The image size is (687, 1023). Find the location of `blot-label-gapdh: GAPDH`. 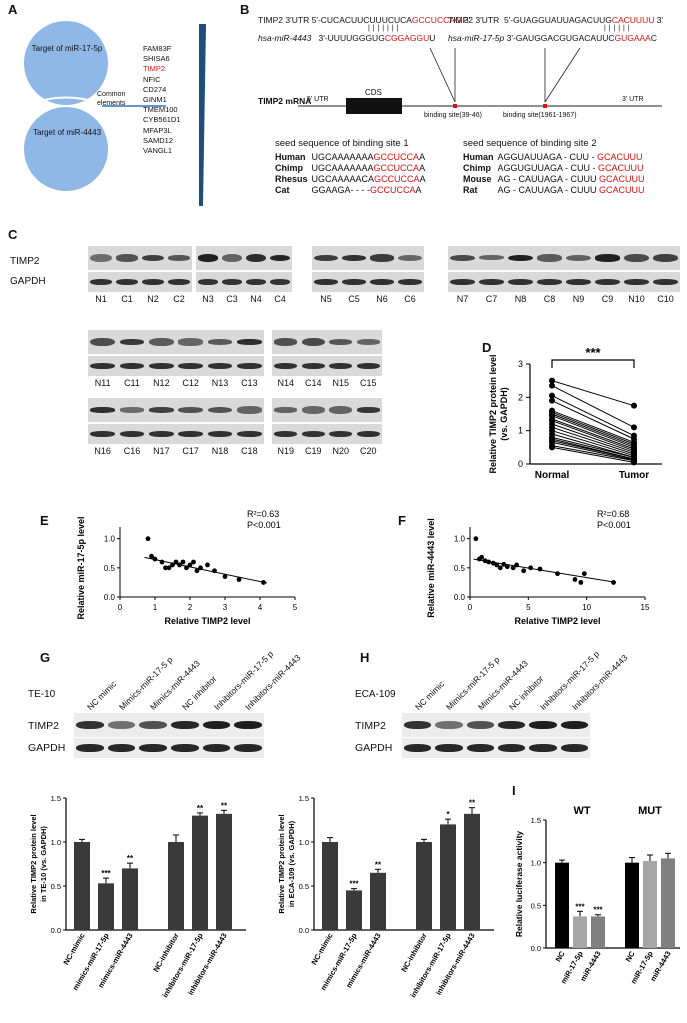

blot-label-gapdh: GAPDH is located at coordinates (28, 281).